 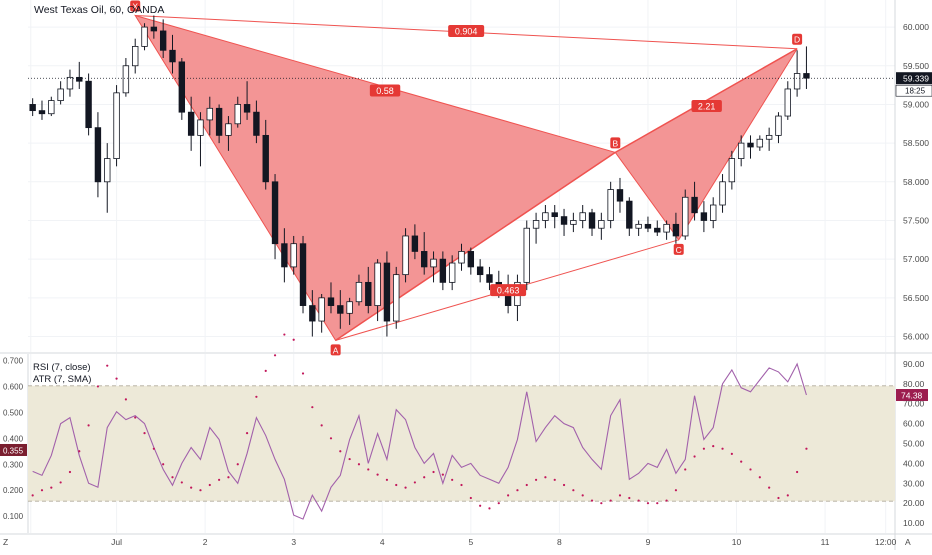 I want to click on rsi-last-value: 74.38, so click(x=912, y=396).